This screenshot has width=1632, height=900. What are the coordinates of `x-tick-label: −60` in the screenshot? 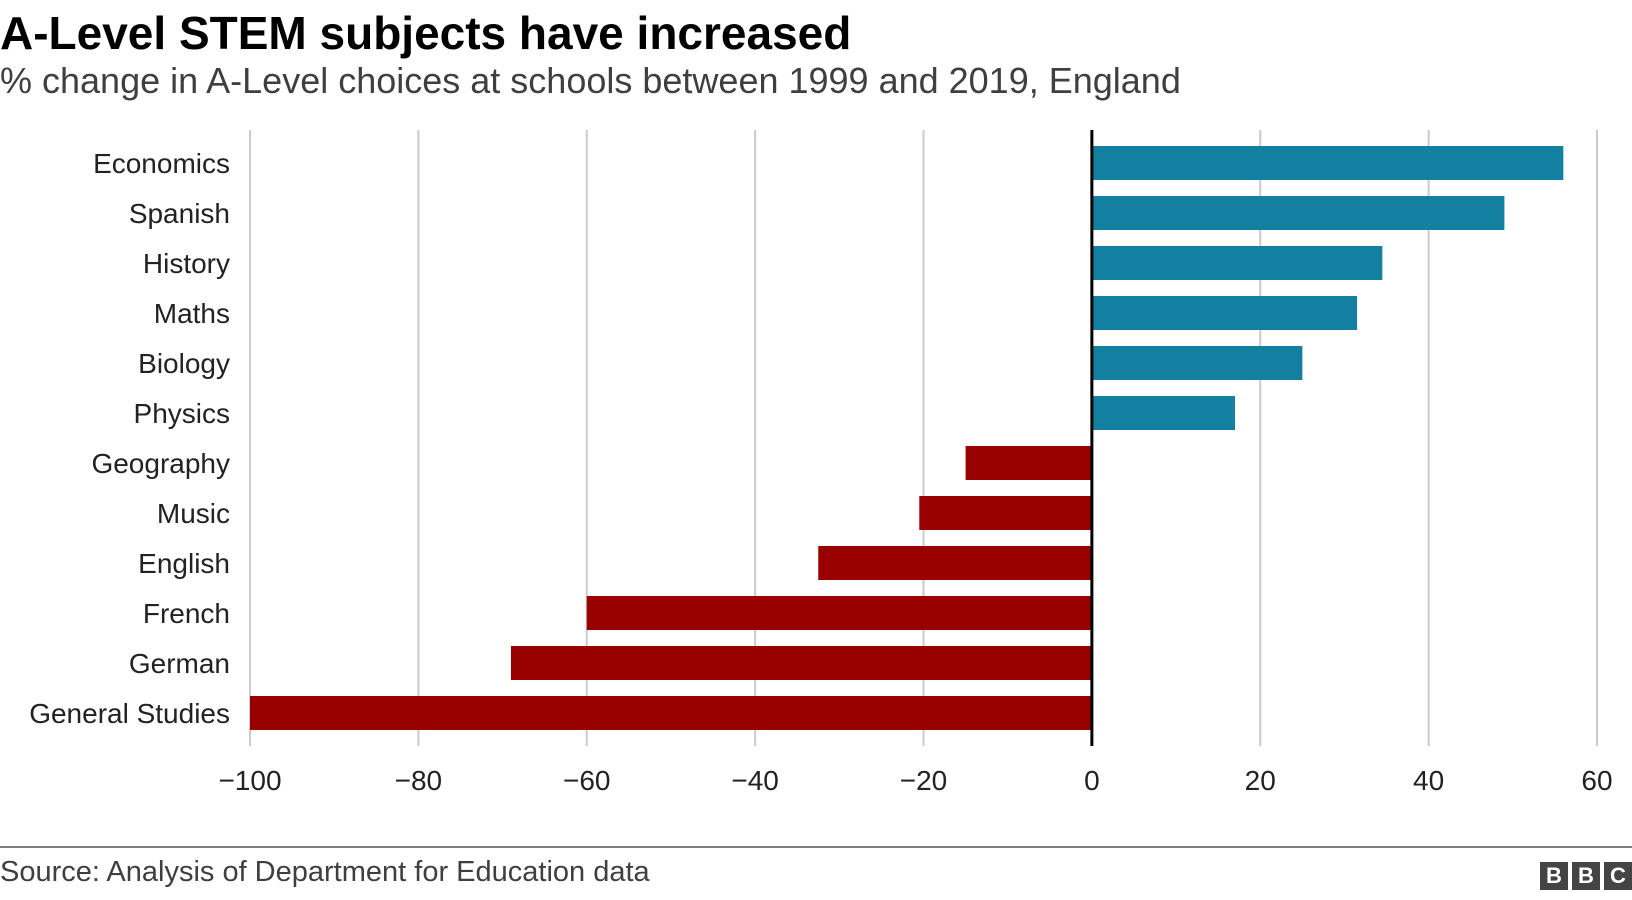 It's located at (587, 780).